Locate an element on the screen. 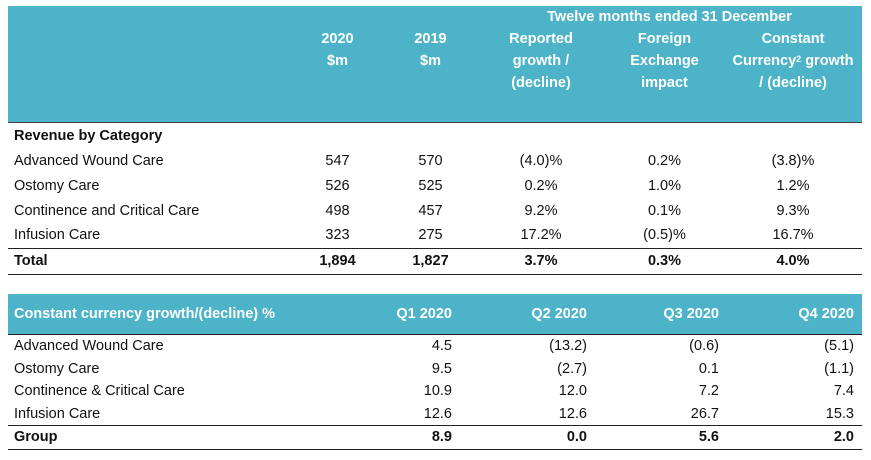  col-header-constant-currency: Constant Currency2 growth / (decline) is located at coordinates (793, 75).